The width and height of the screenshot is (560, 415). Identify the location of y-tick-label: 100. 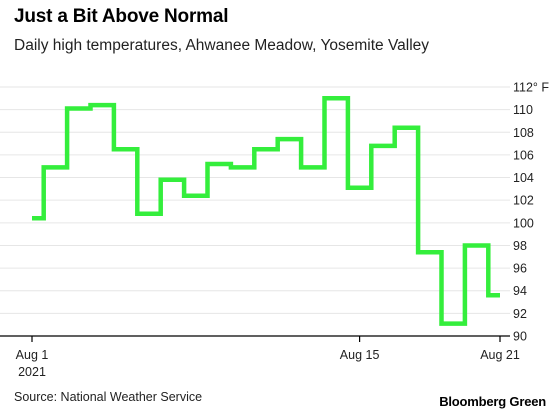
(523, 223).